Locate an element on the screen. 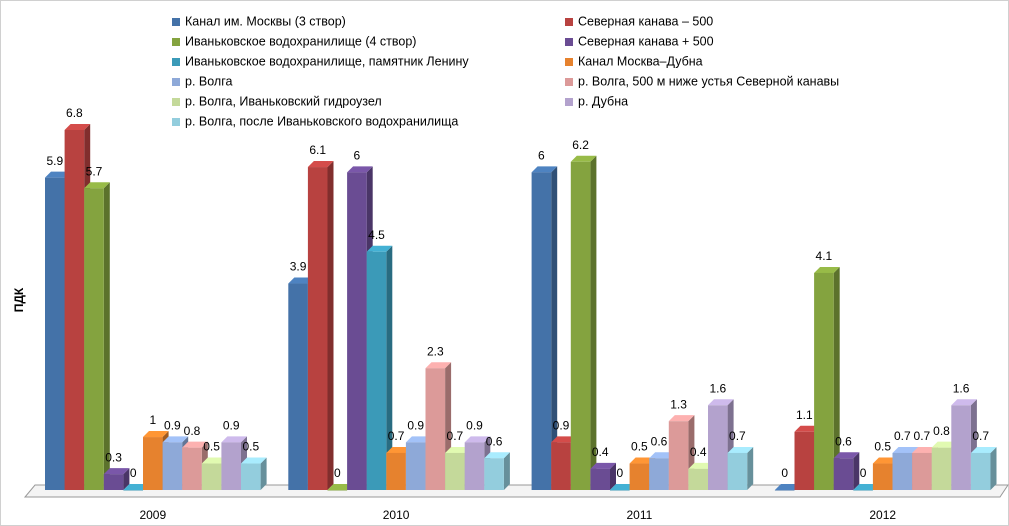  legend-label: Иваньковское водохранилище (4 створ) is located at coordinates (300, 41).